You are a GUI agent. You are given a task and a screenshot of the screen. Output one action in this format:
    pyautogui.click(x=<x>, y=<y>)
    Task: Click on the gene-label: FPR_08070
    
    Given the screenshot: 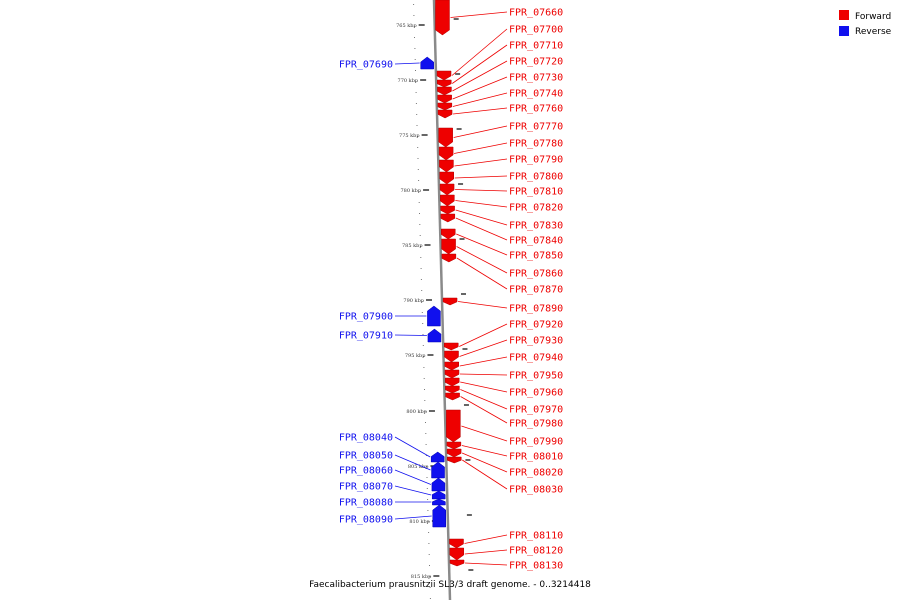 What is the action you would take?
    pyautogui.click(x=366, y=487)
    